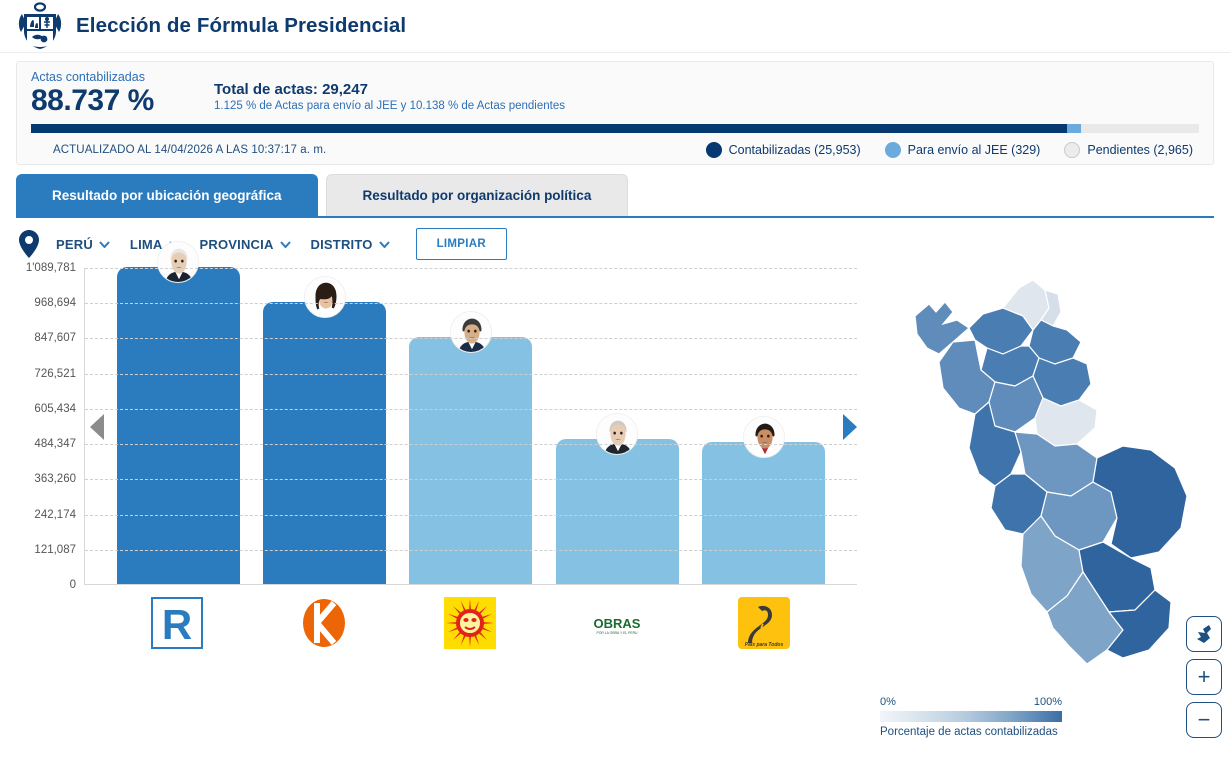  I want to click on legend-item-jee: Para envío al JEE (329), so click(962, 150).